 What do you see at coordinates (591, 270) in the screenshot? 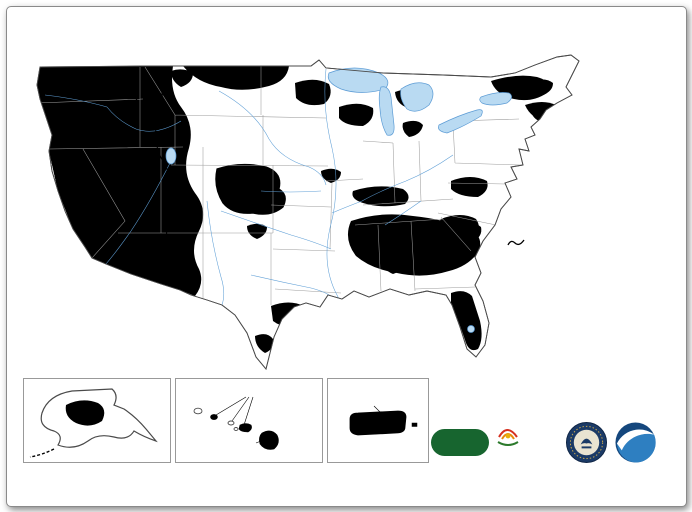
I see `long-term-definition` at bounding box center [591, 270].